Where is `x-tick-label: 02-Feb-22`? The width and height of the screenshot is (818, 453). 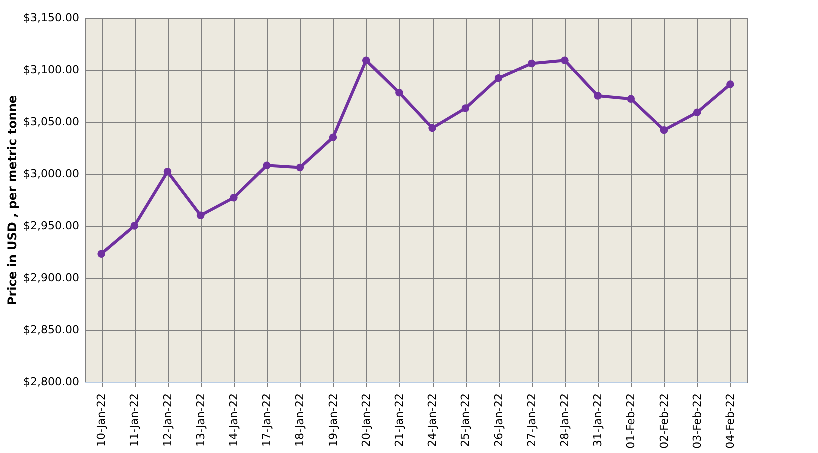 x-tick-label: 02-Feb-22 is located at coordinates (664, 421).